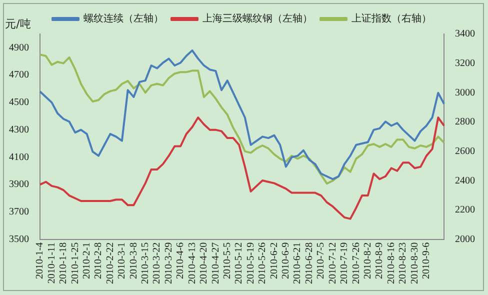 The height and width of the screenshot is (295, 488). What do you see at coordinates (19, 75) in the screenshot?
I see `y-tick-label: 4700` at bounding box center [19, 75].